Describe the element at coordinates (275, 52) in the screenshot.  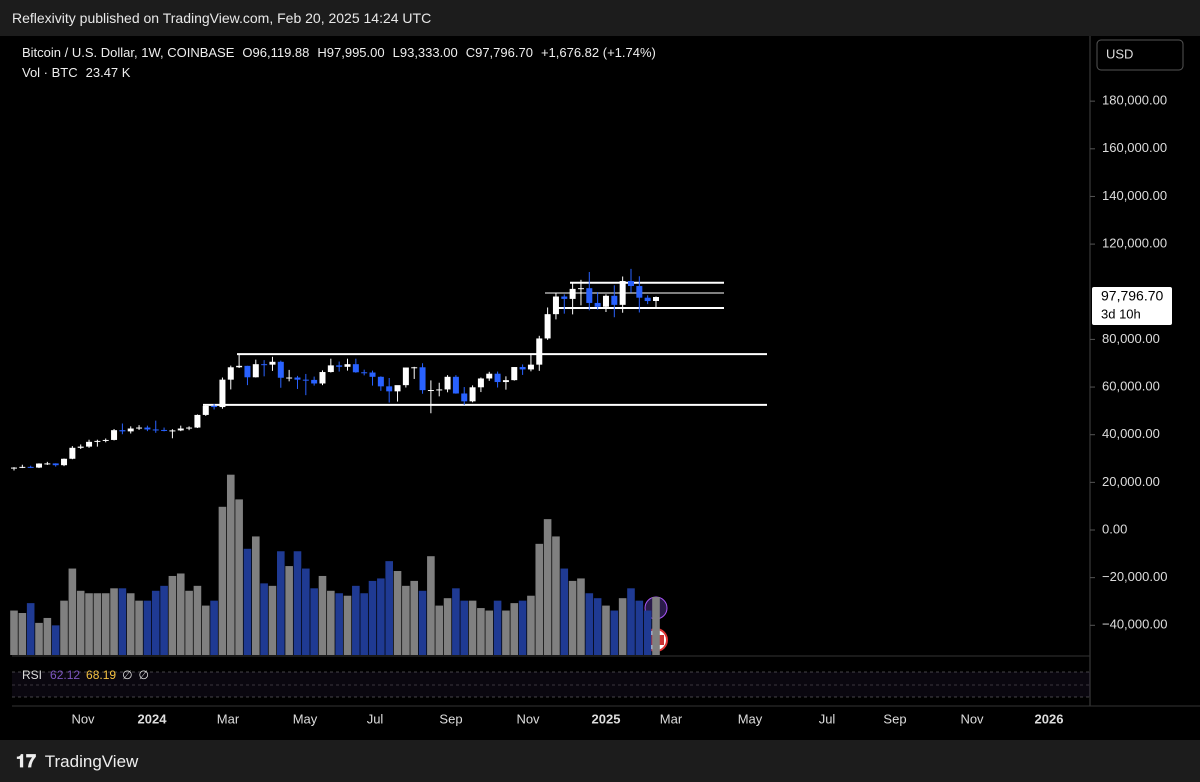
I see `open: O96,119.88` at that location.